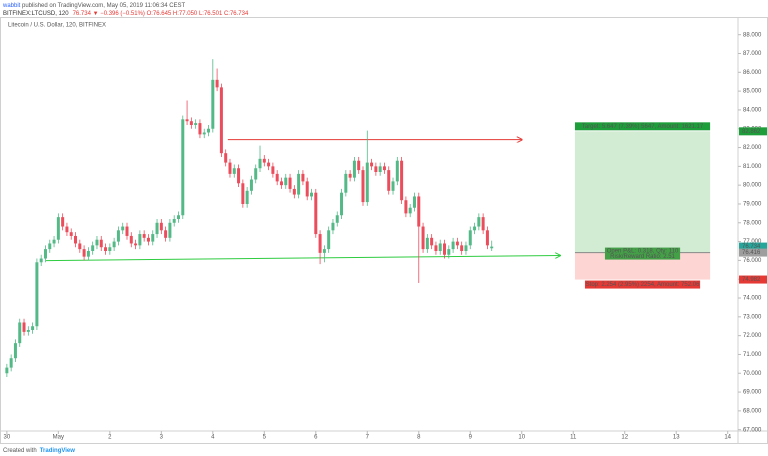  Describe the element at coordinates (752, 430) in the screenshot. I see `y-tick-label: 67.000` at that location.